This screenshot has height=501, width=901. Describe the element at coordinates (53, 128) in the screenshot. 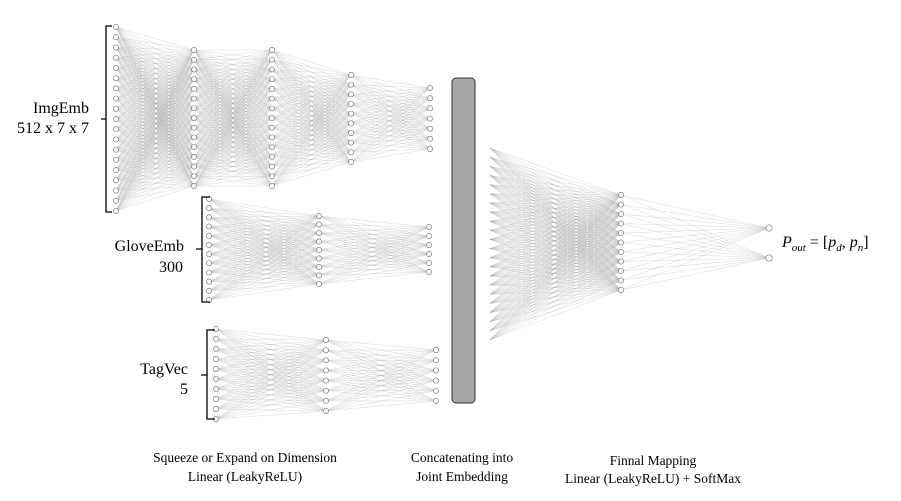

I see `img-input-dim: 512 x 7 x 7` at that location.